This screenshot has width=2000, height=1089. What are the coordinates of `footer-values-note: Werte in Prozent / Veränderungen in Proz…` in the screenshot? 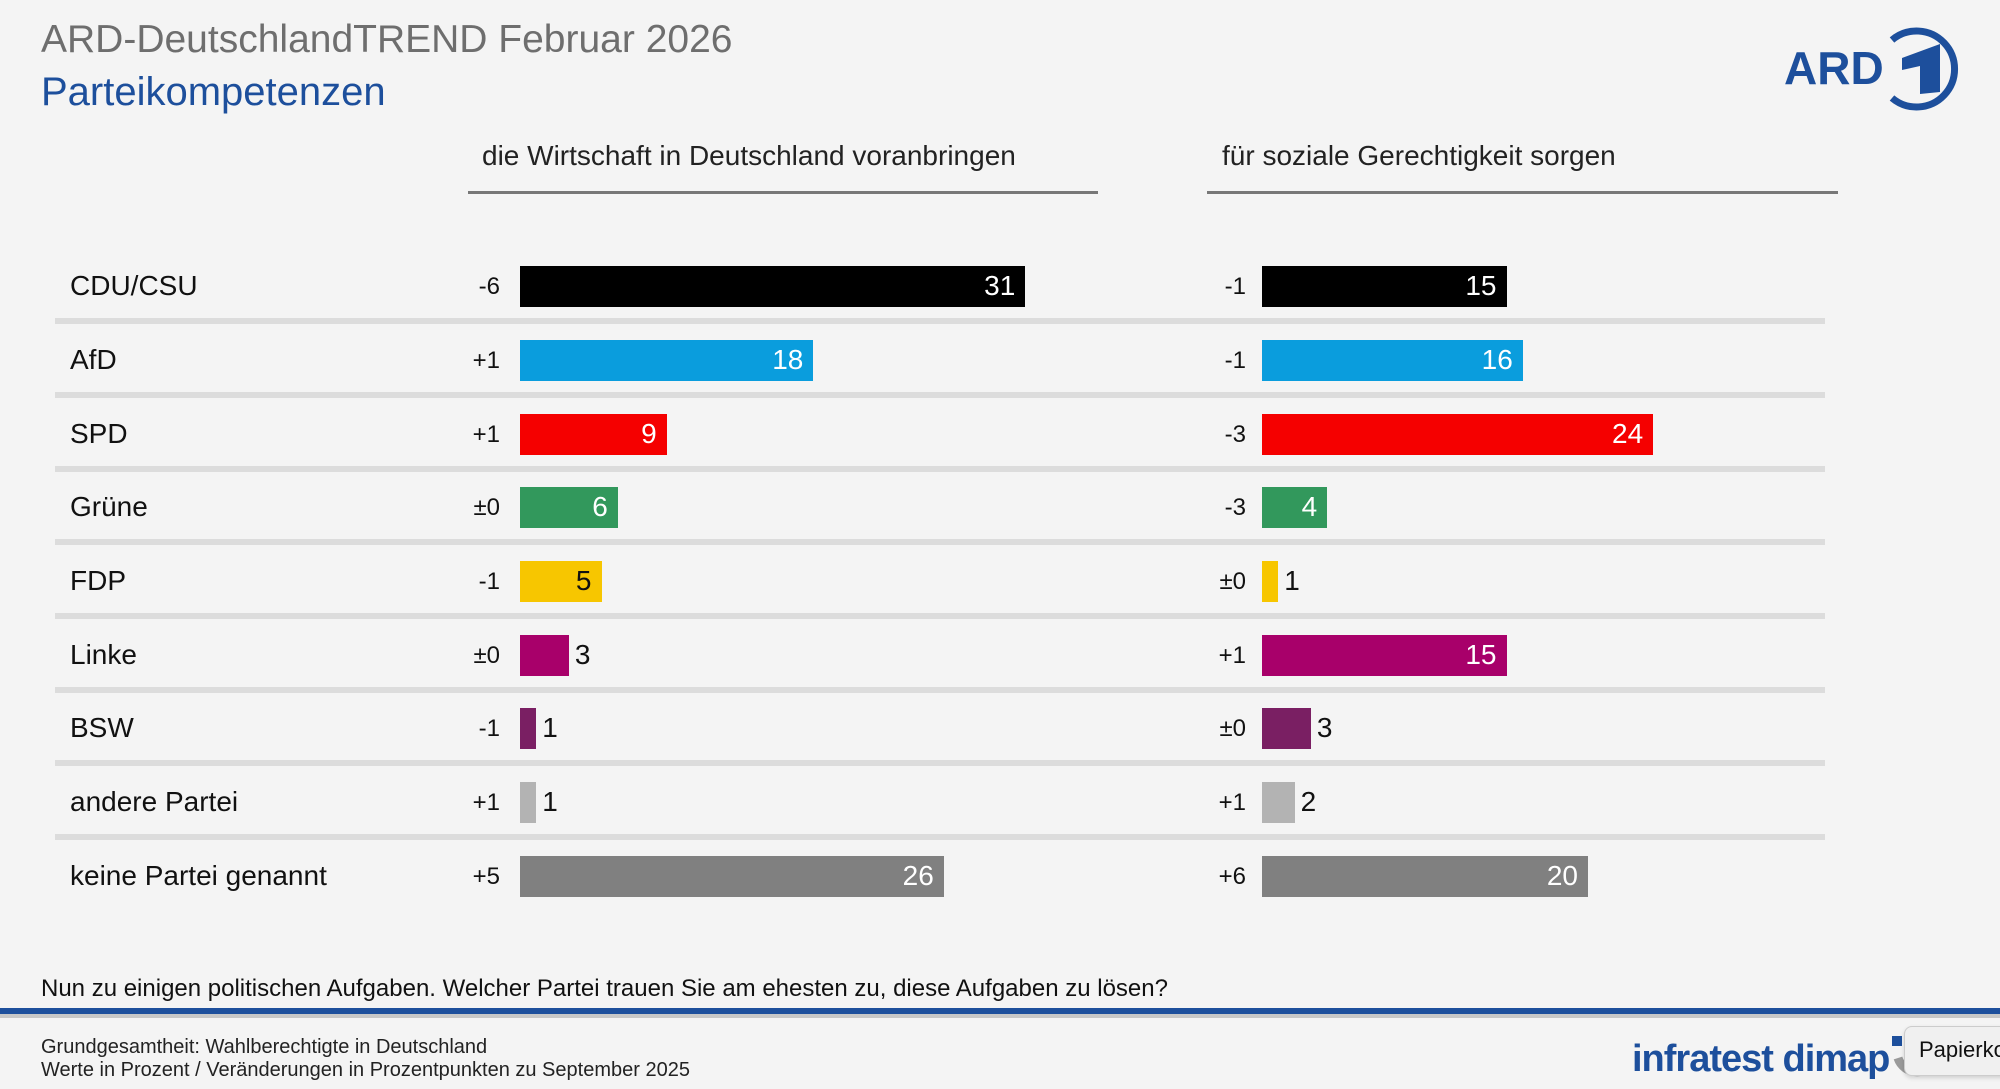 It's located at (365, 1070).